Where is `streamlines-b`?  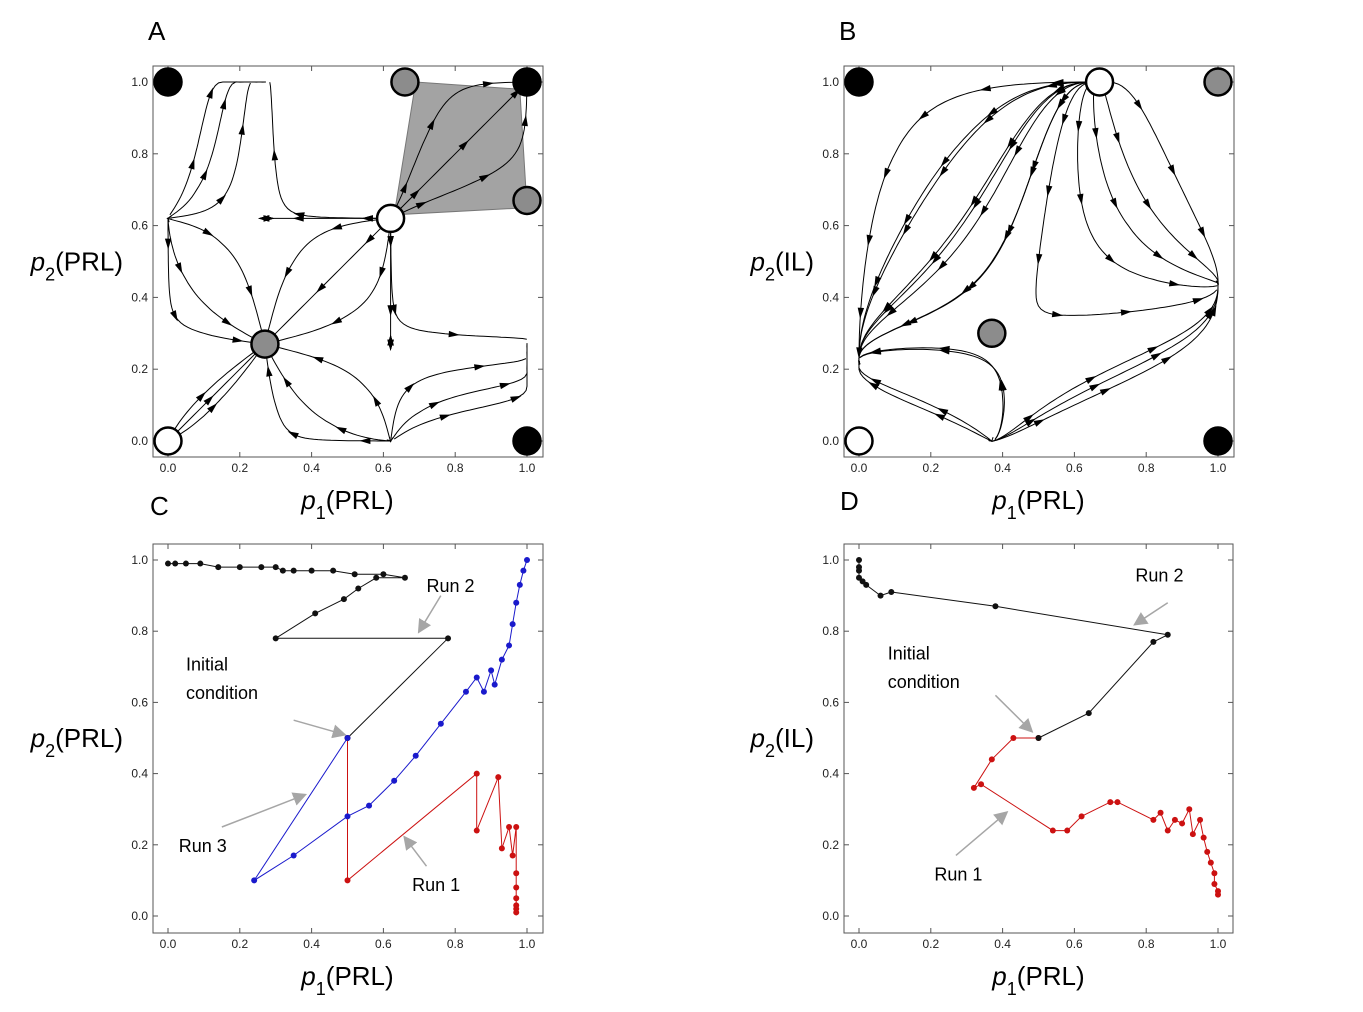
streamlines-b is located at coordinates (1037, 260).